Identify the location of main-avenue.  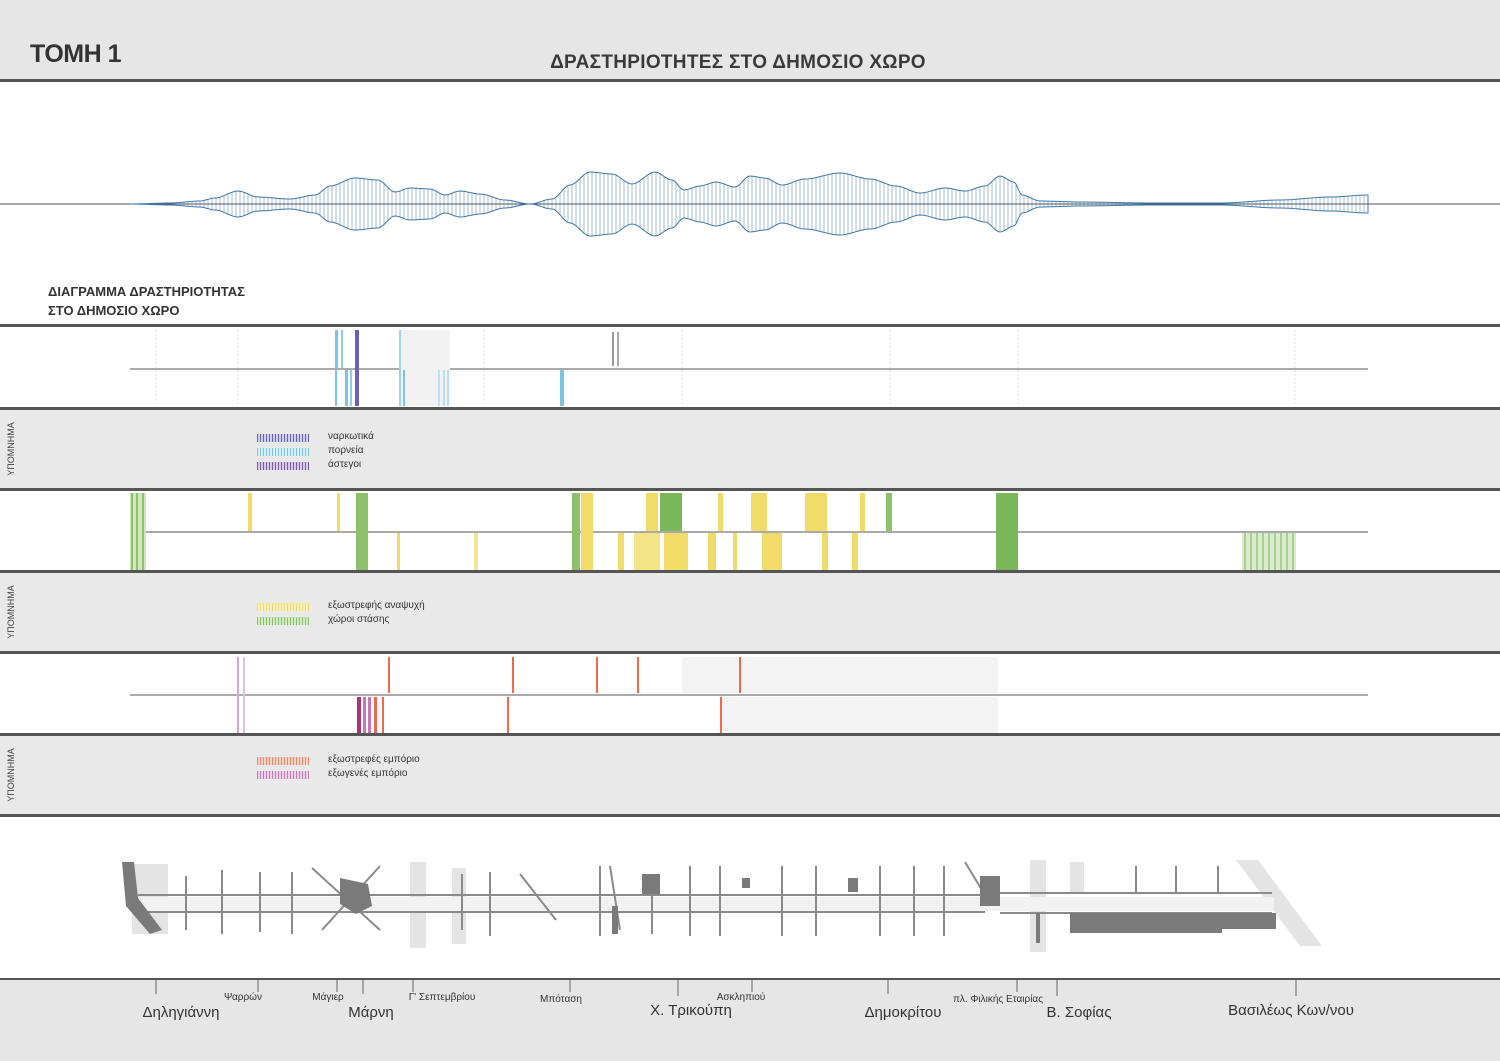
(704, 904).